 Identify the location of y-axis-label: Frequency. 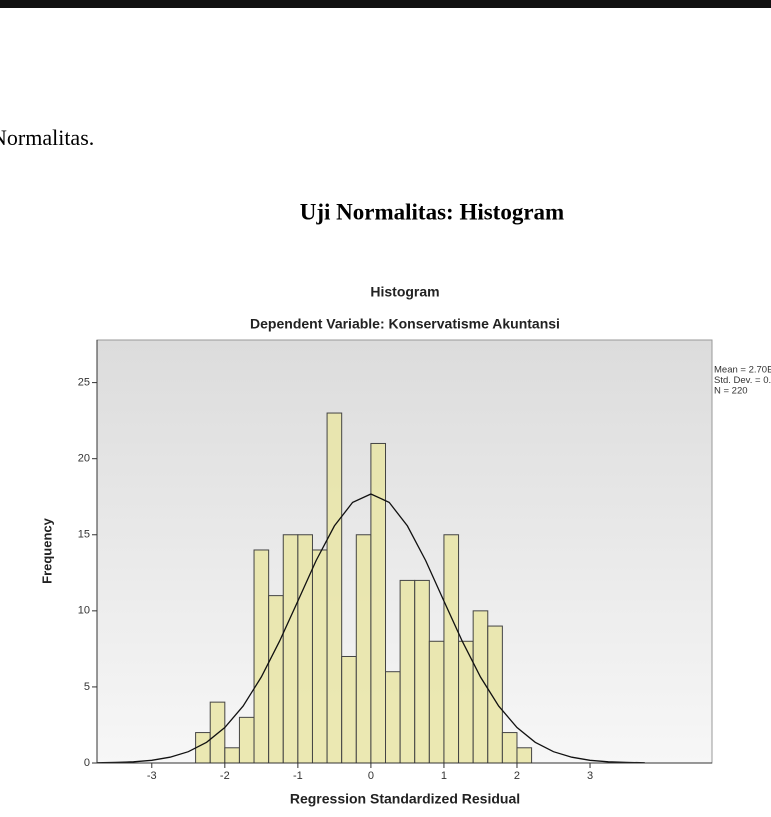
(46, 550).